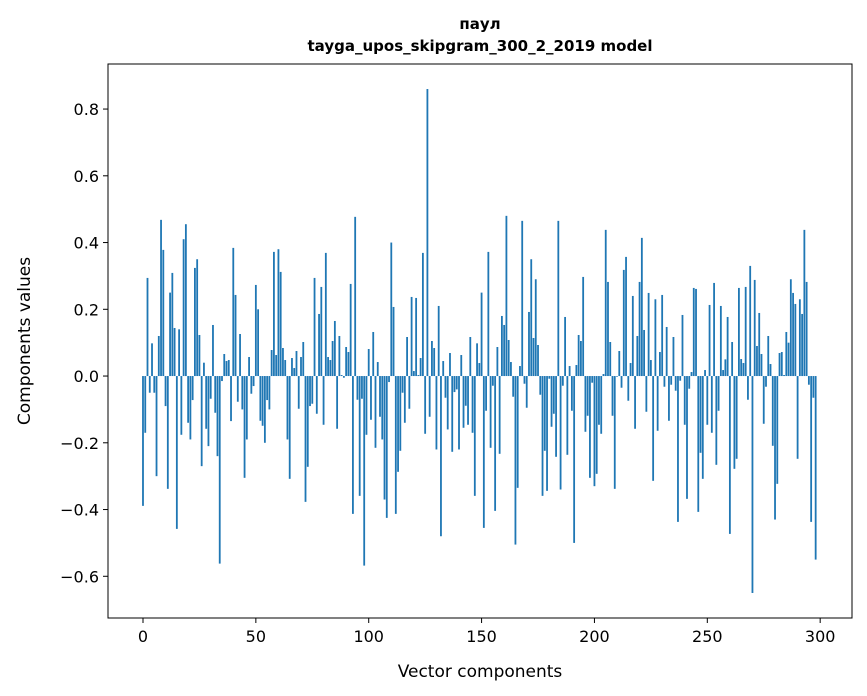  Describe the element at coordinates (368, 636) in the screenshot. I see `x-tick-label: 100` at that location.